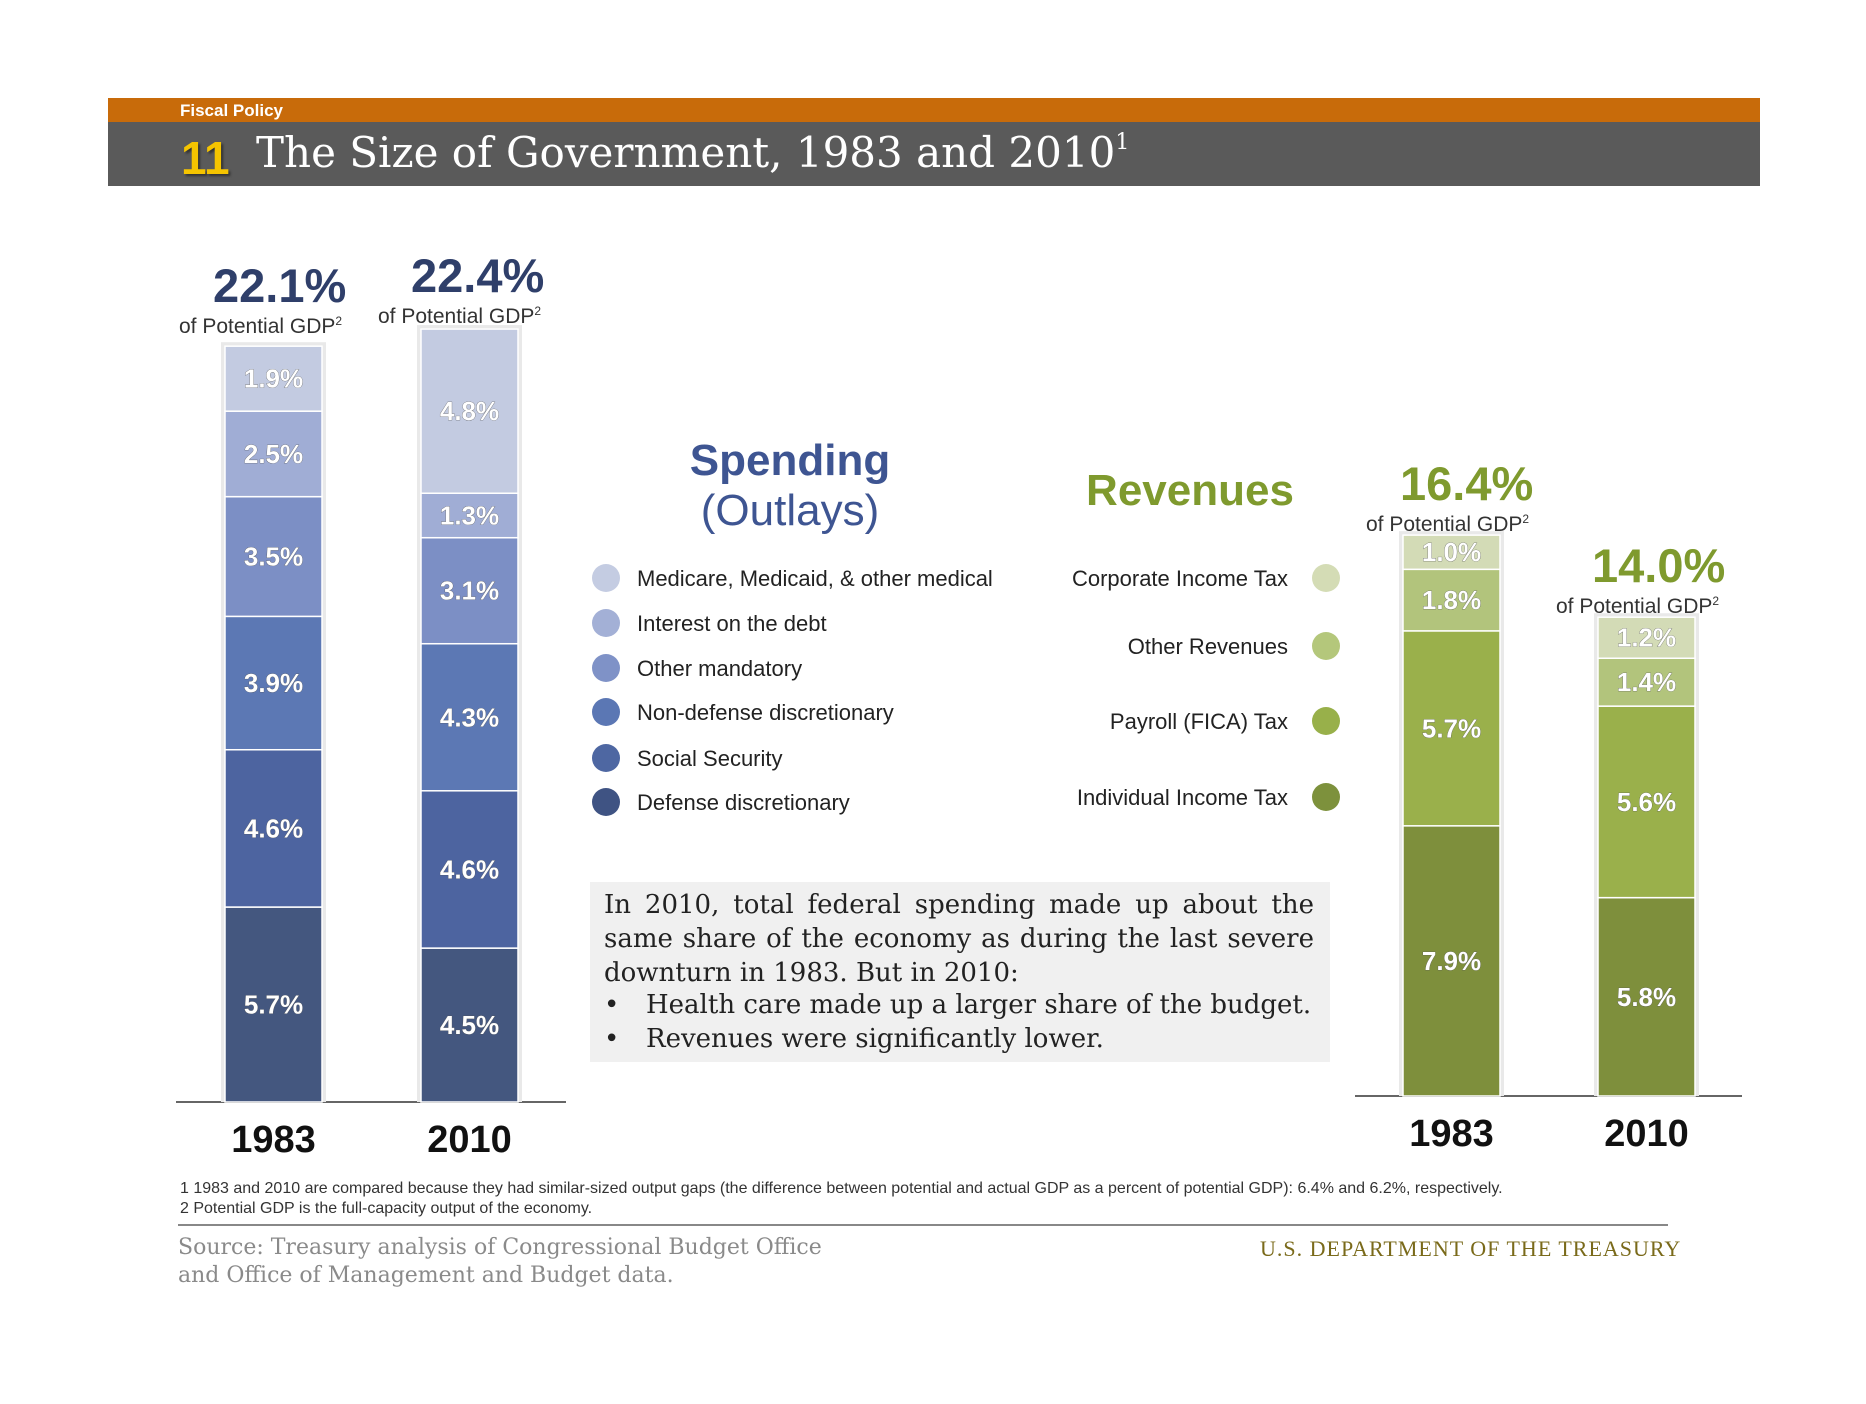 This screenshot has height=1404, width=1866. I want to click on revenue-total-1983: 16.4%, so click(1467, 483).